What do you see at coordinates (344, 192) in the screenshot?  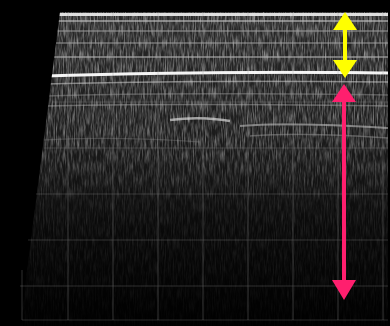 I see `lower-depth-marker` at bounding box center [344, 192].